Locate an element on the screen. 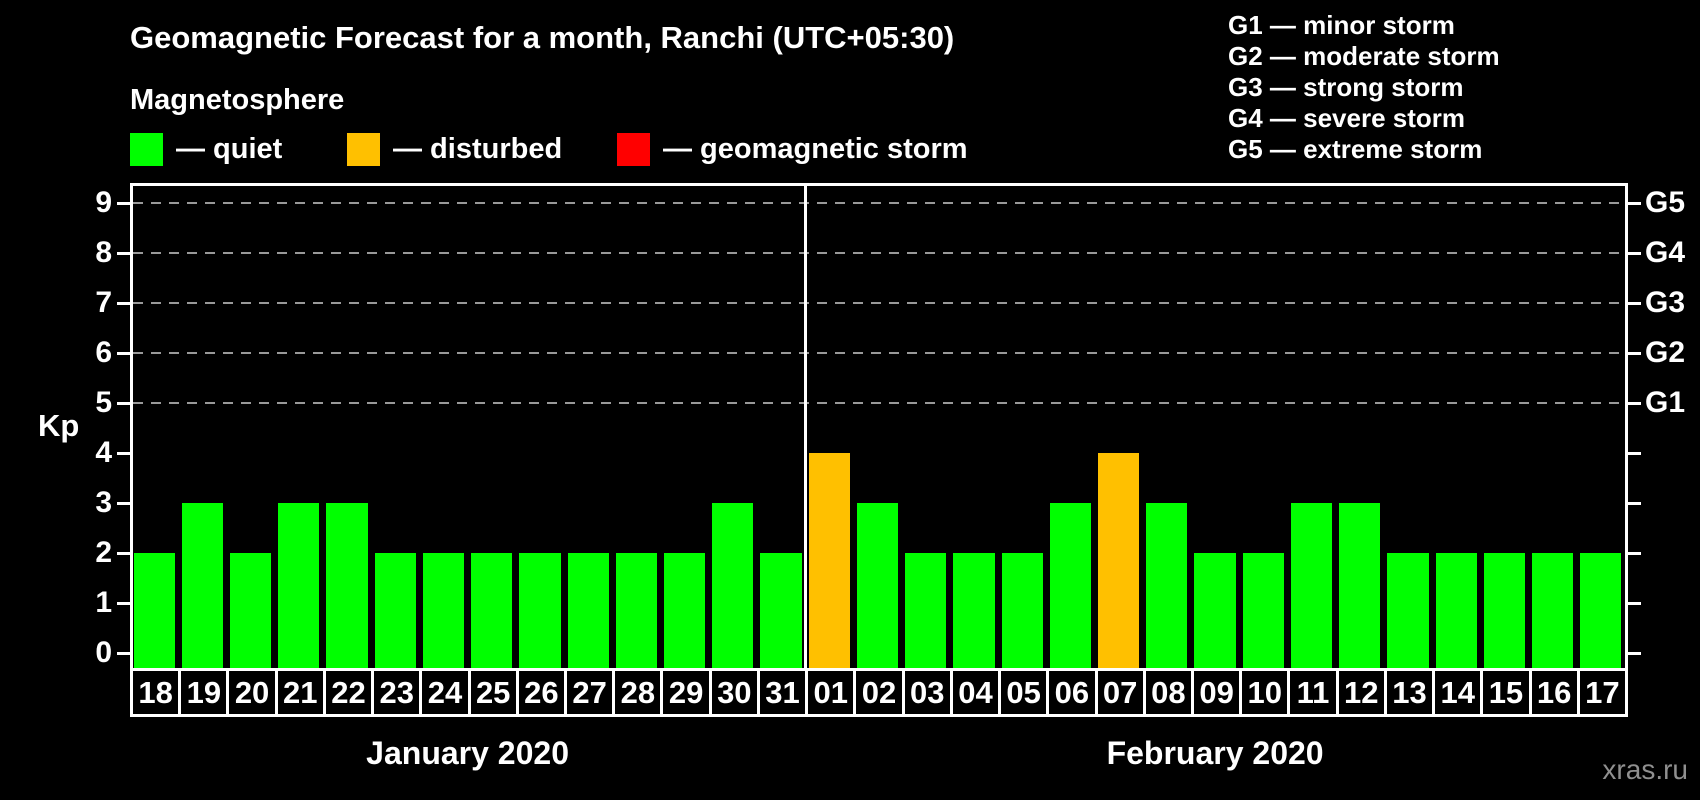 Image resolution: width=1700 pixels, height=800 pixels. day-label: 12 is located at coordinates (1361, 692).